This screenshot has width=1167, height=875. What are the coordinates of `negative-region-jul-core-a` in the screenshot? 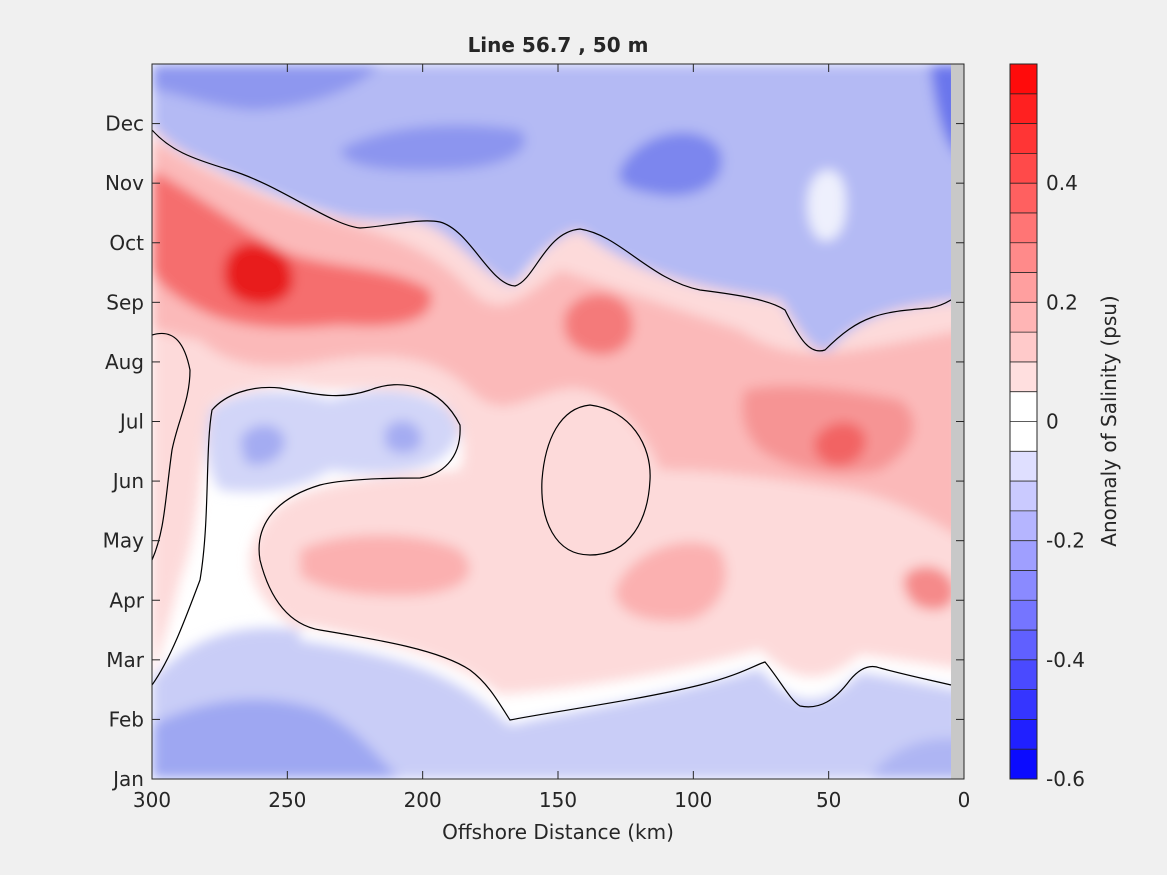 It's located at (262, 445).